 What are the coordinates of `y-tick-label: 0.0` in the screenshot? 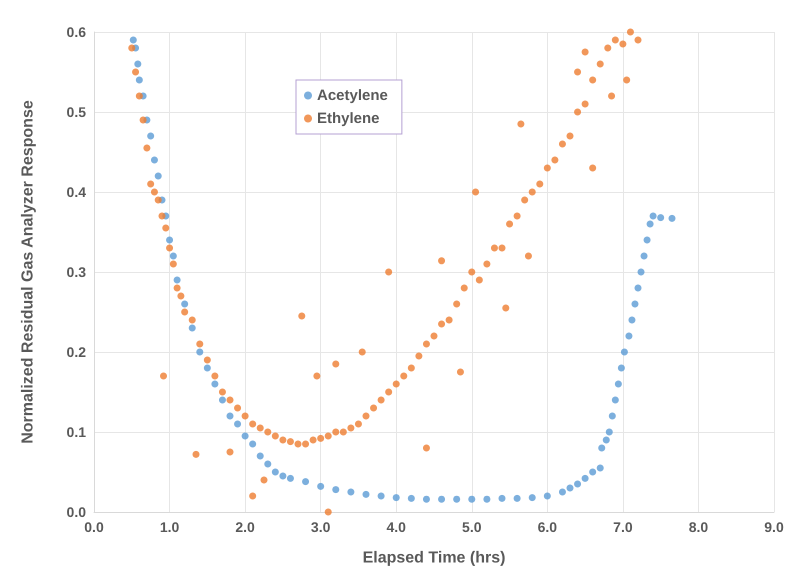 It's located at (76, 512).